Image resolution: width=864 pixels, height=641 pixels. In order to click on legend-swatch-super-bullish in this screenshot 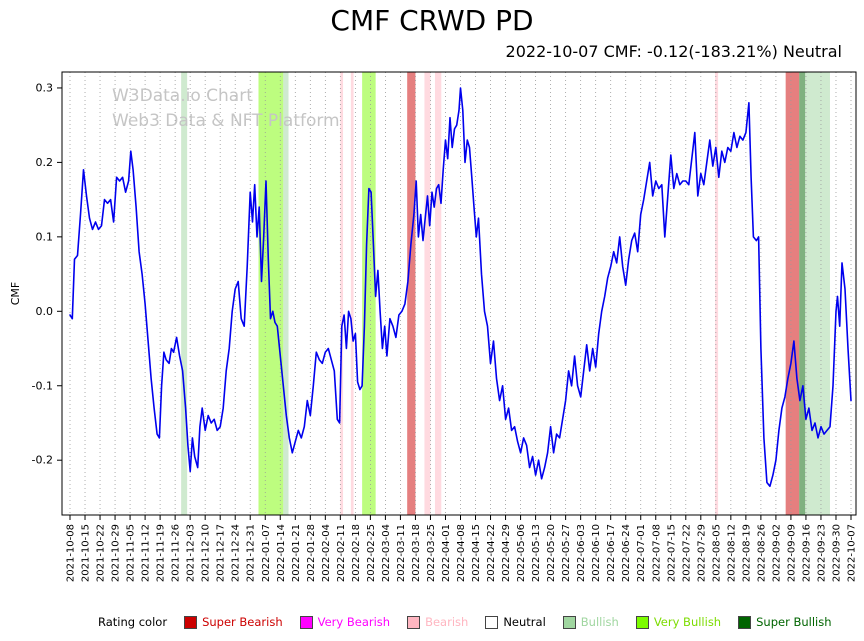, I will do `click(745, 622)`.